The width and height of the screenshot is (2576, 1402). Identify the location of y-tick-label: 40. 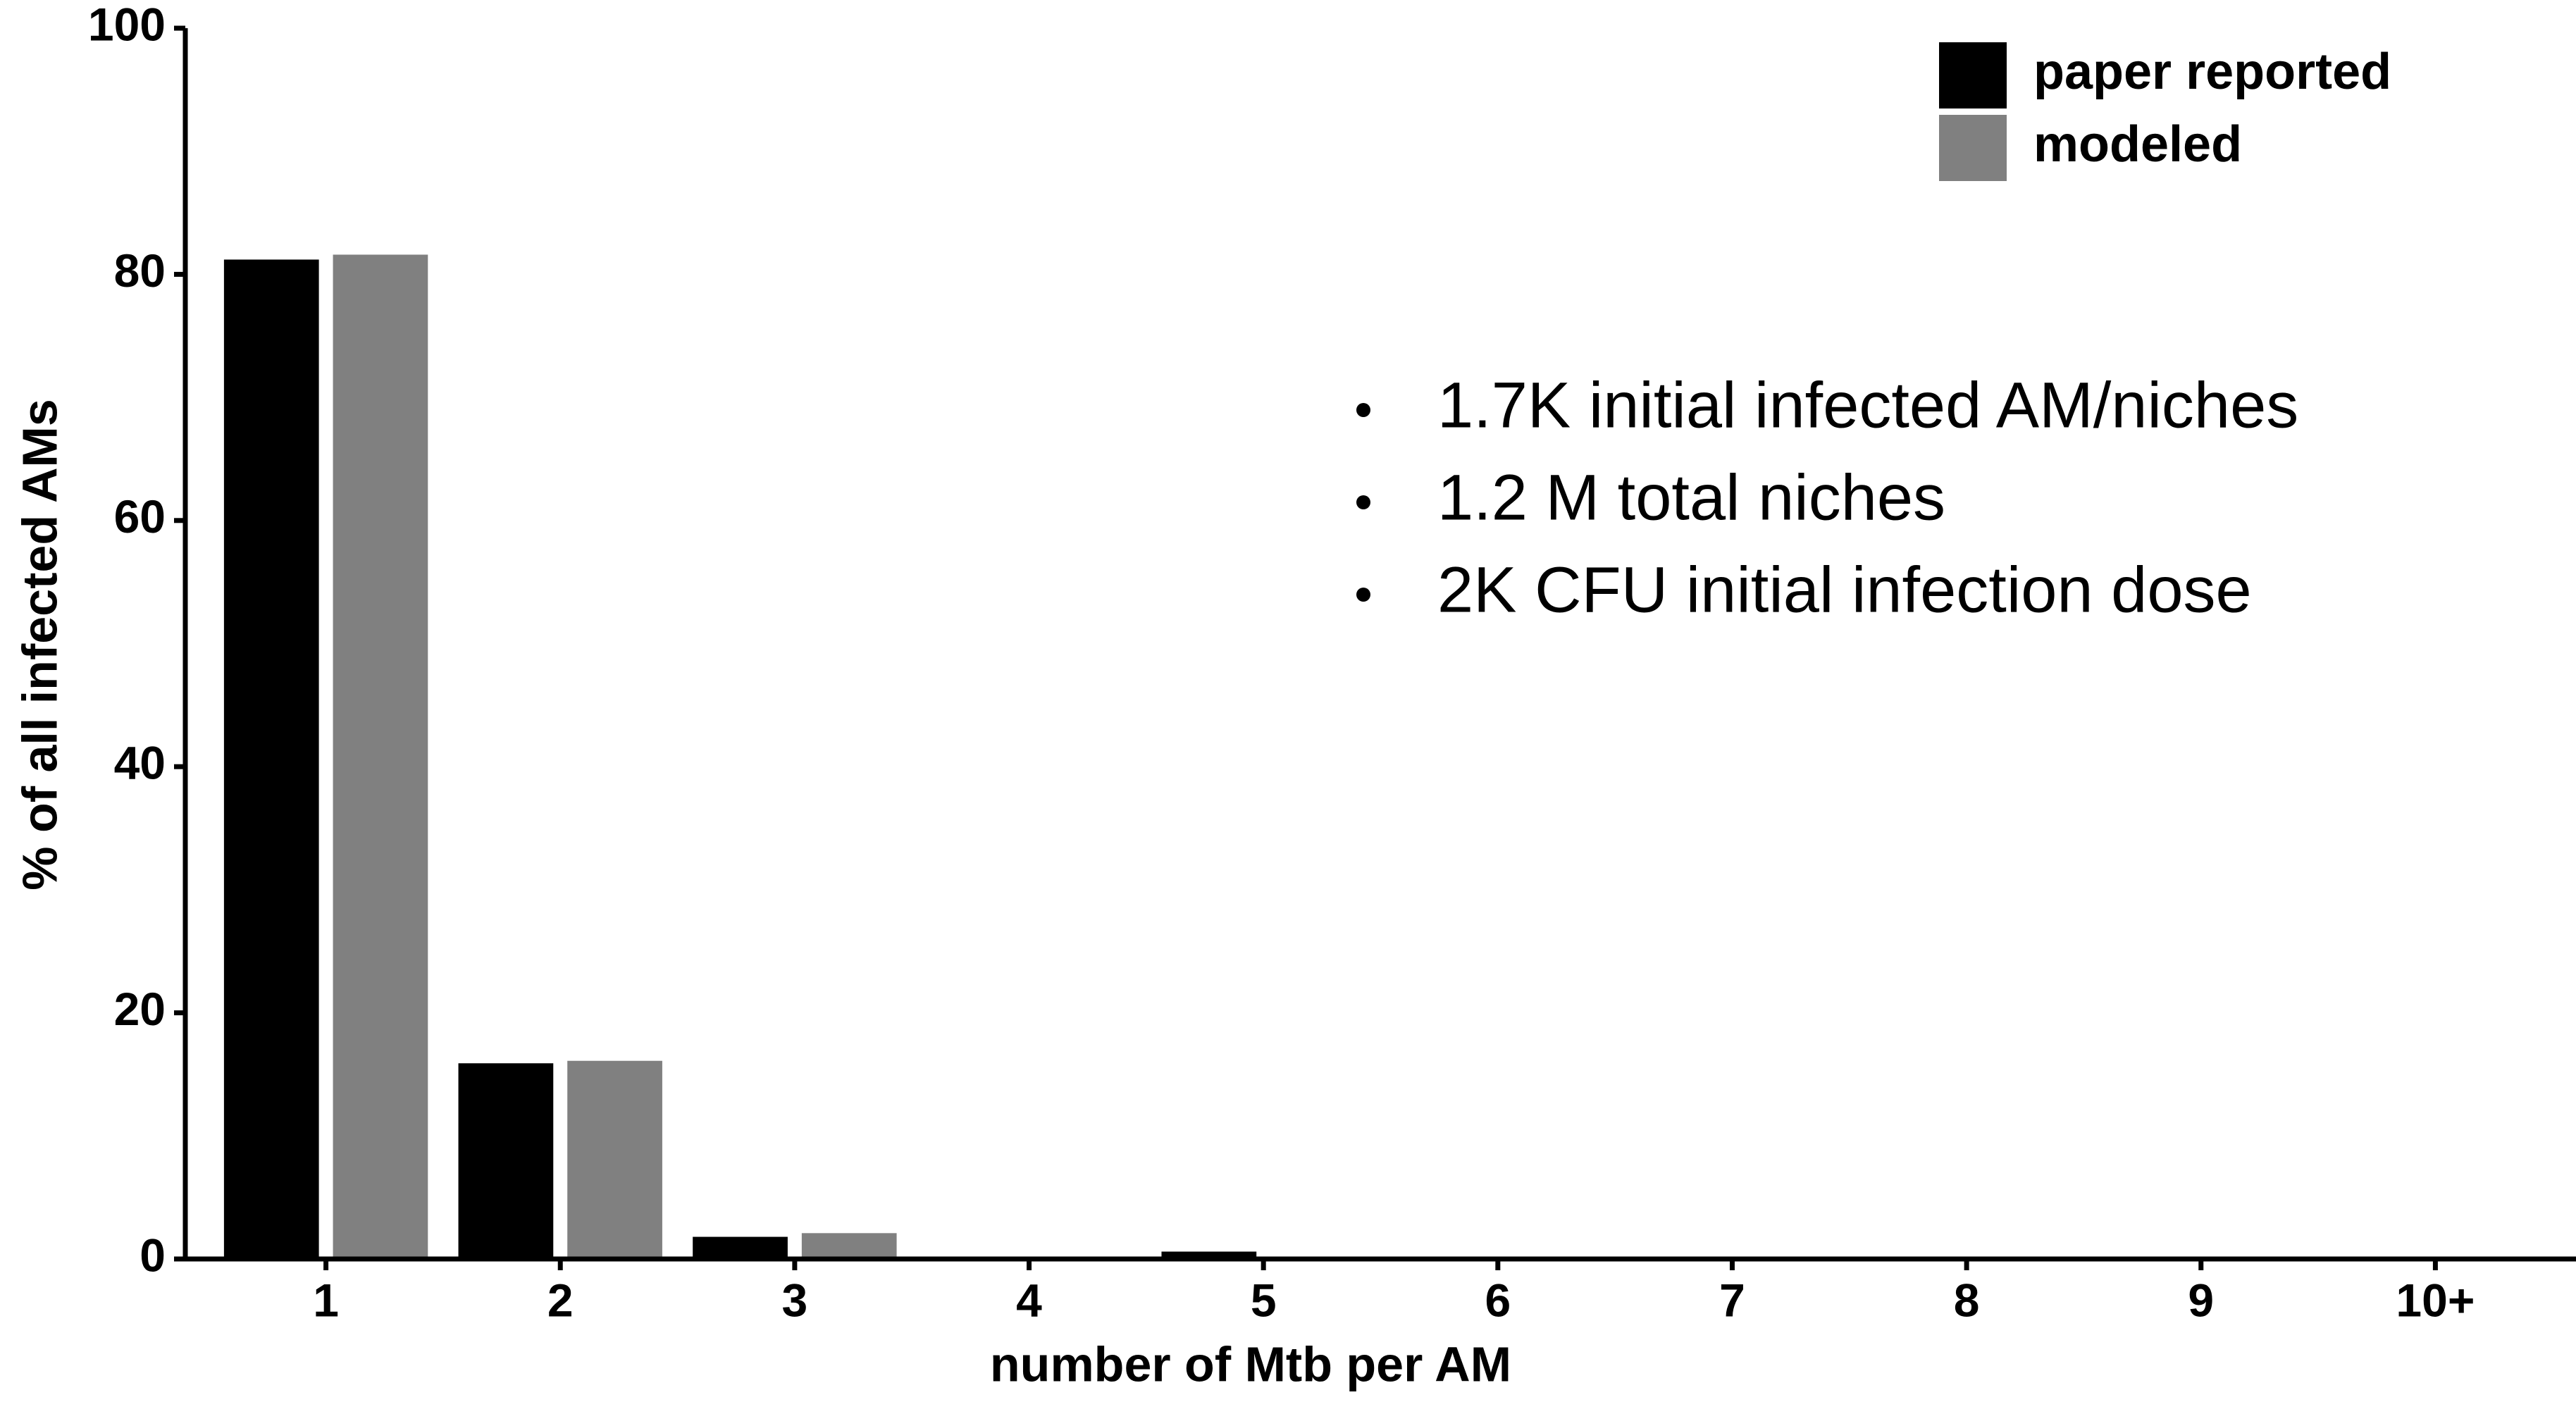
(140, 763).